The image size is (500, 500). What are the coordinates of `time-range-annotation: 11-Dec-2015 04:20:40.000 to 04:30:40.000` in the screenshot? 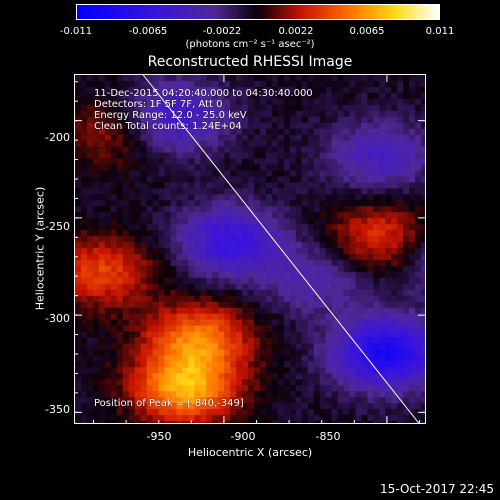 It's located at (203, 93).